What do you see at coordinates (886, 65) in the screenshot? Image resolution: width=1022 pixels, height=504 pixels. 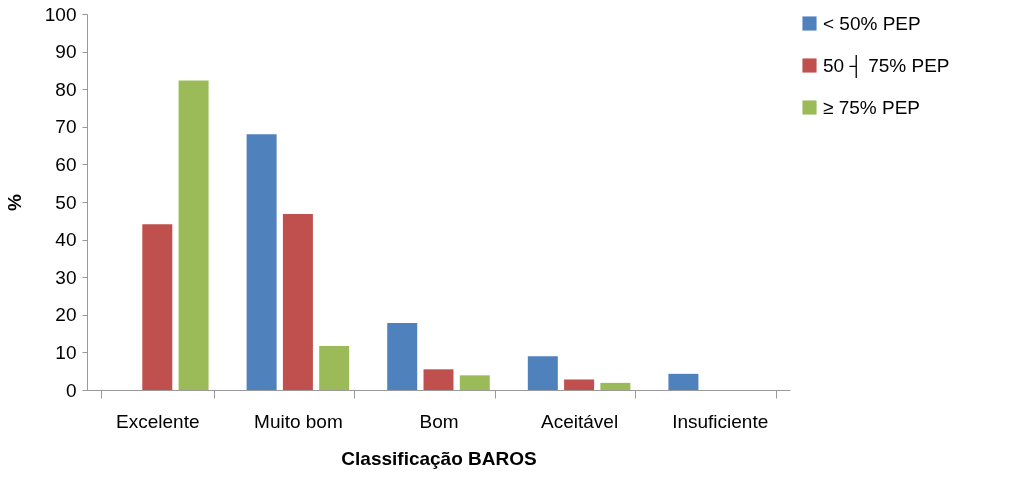 I see `legend-label: 50 ┤ 75% PEP` at bounding box center [886, 65].